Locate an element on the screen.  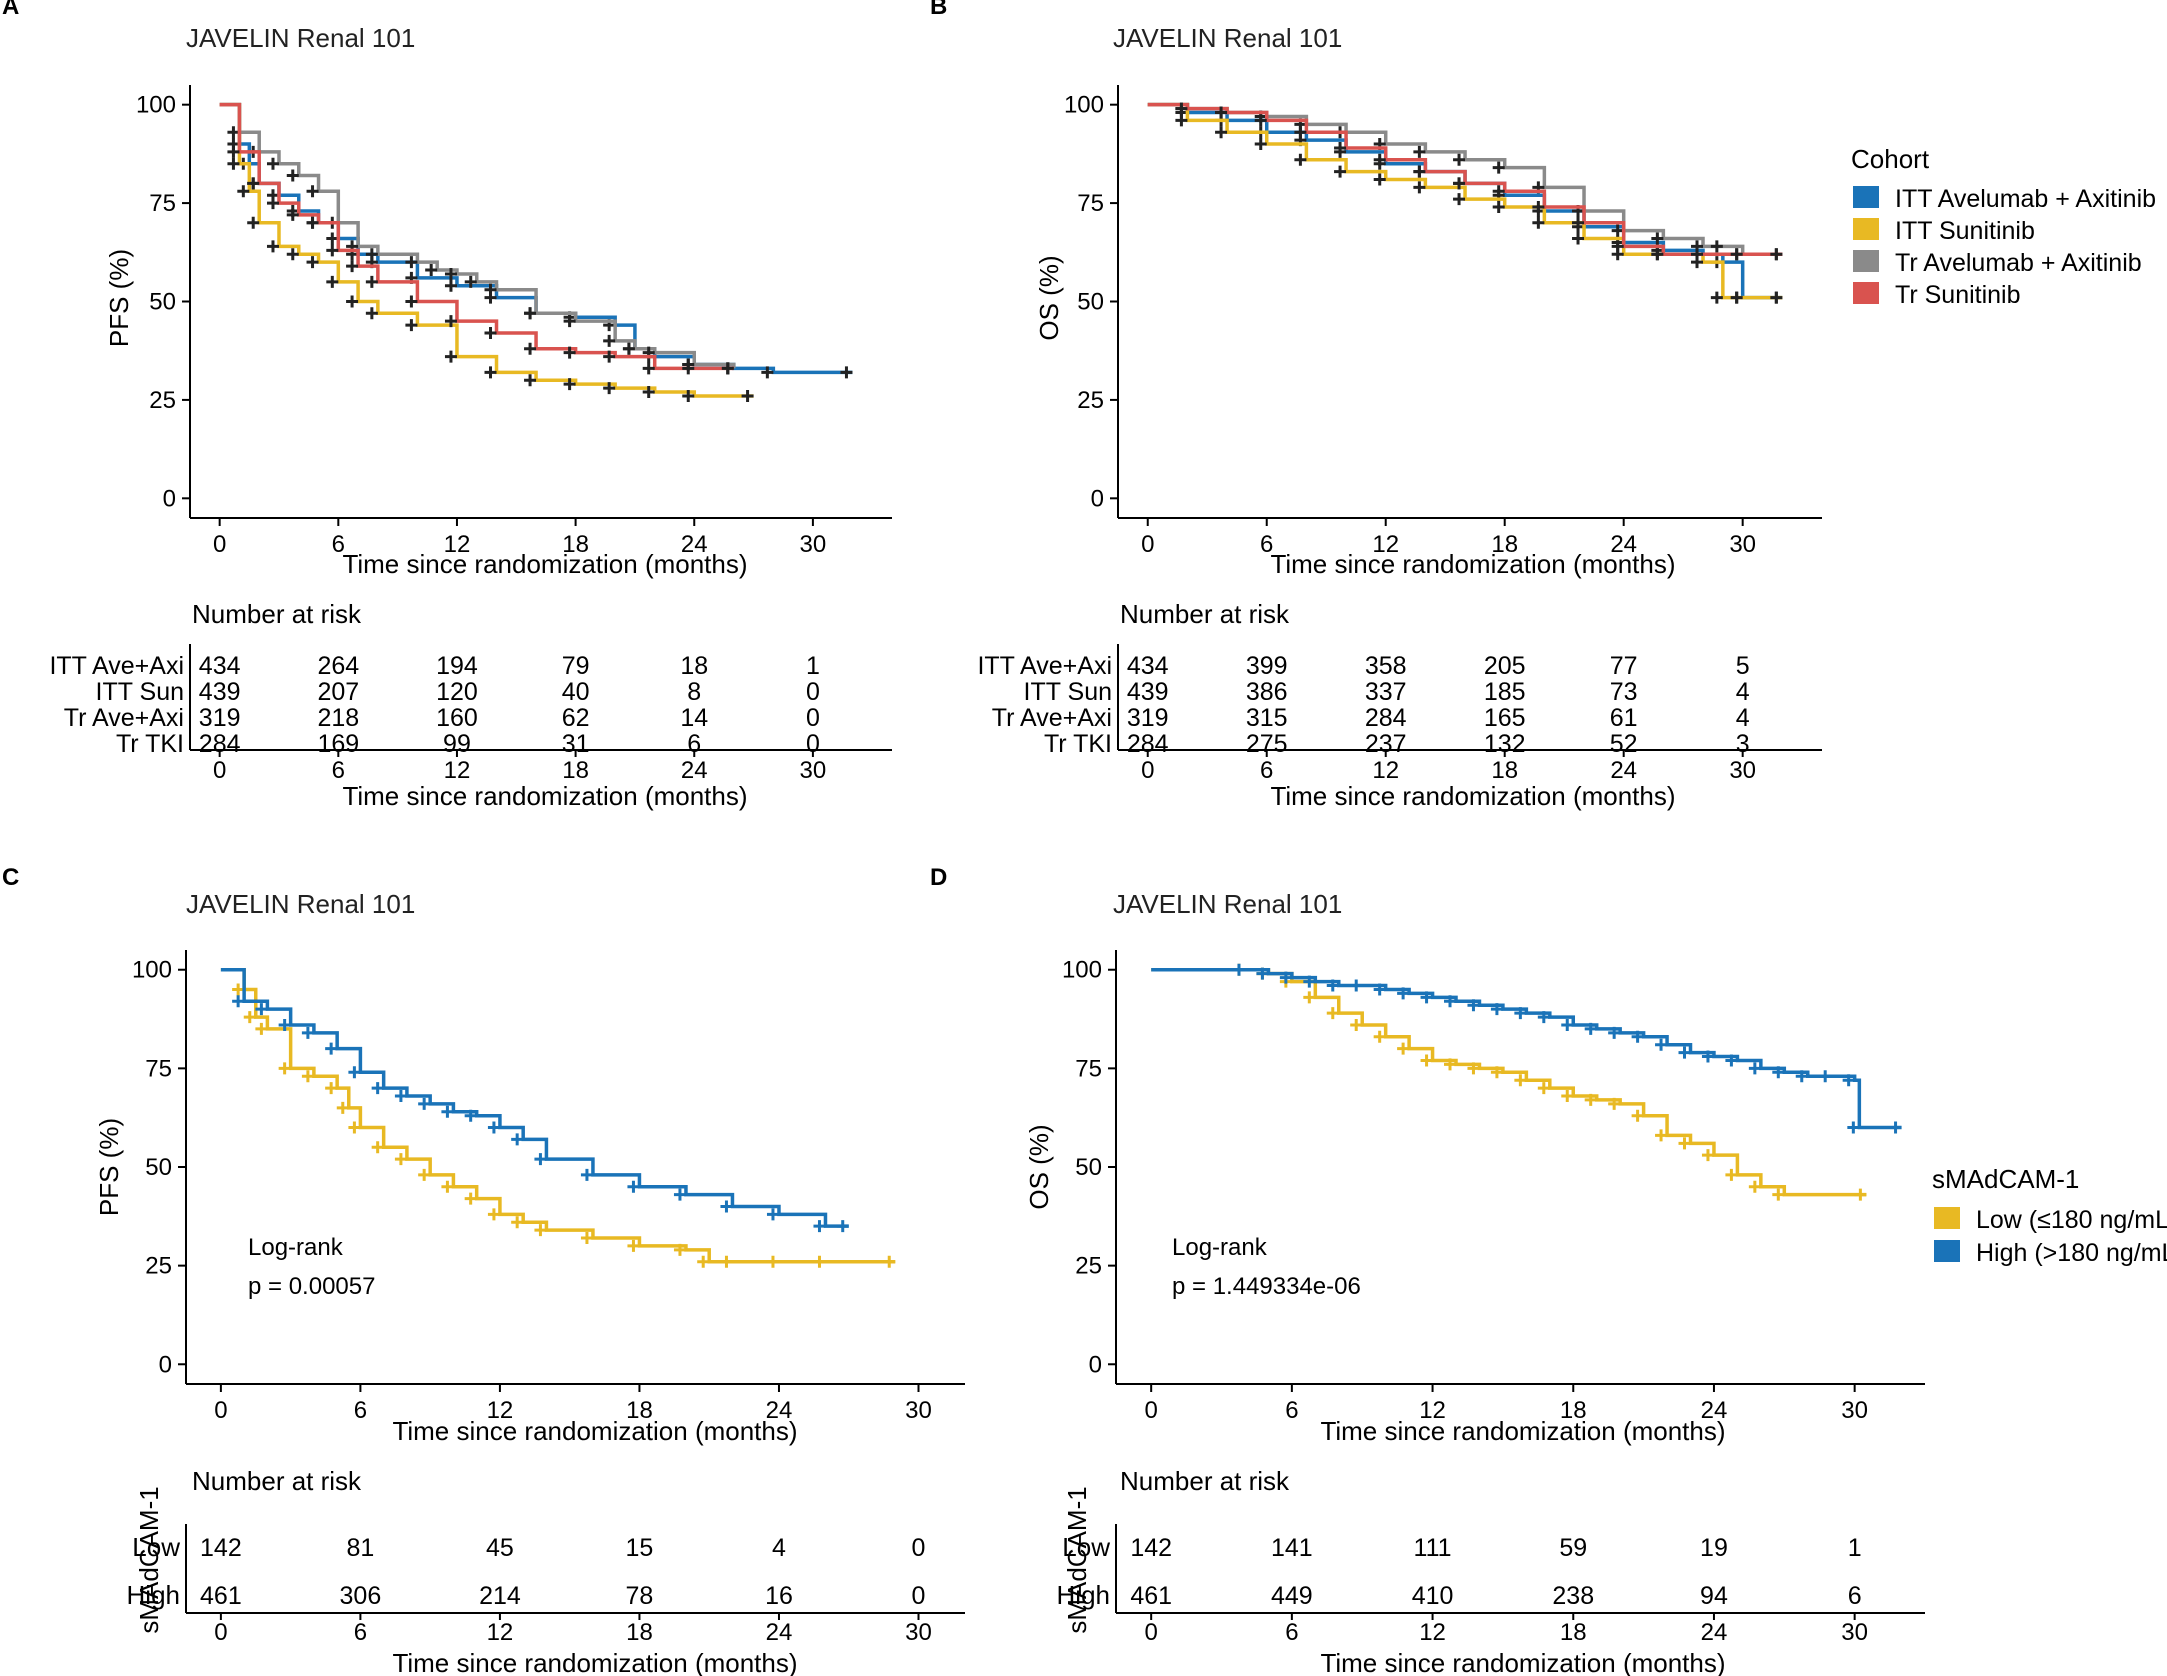
legend-cohort-item-2: Tr Avelumab + Axitinib is located at coordinates (2018, 263).